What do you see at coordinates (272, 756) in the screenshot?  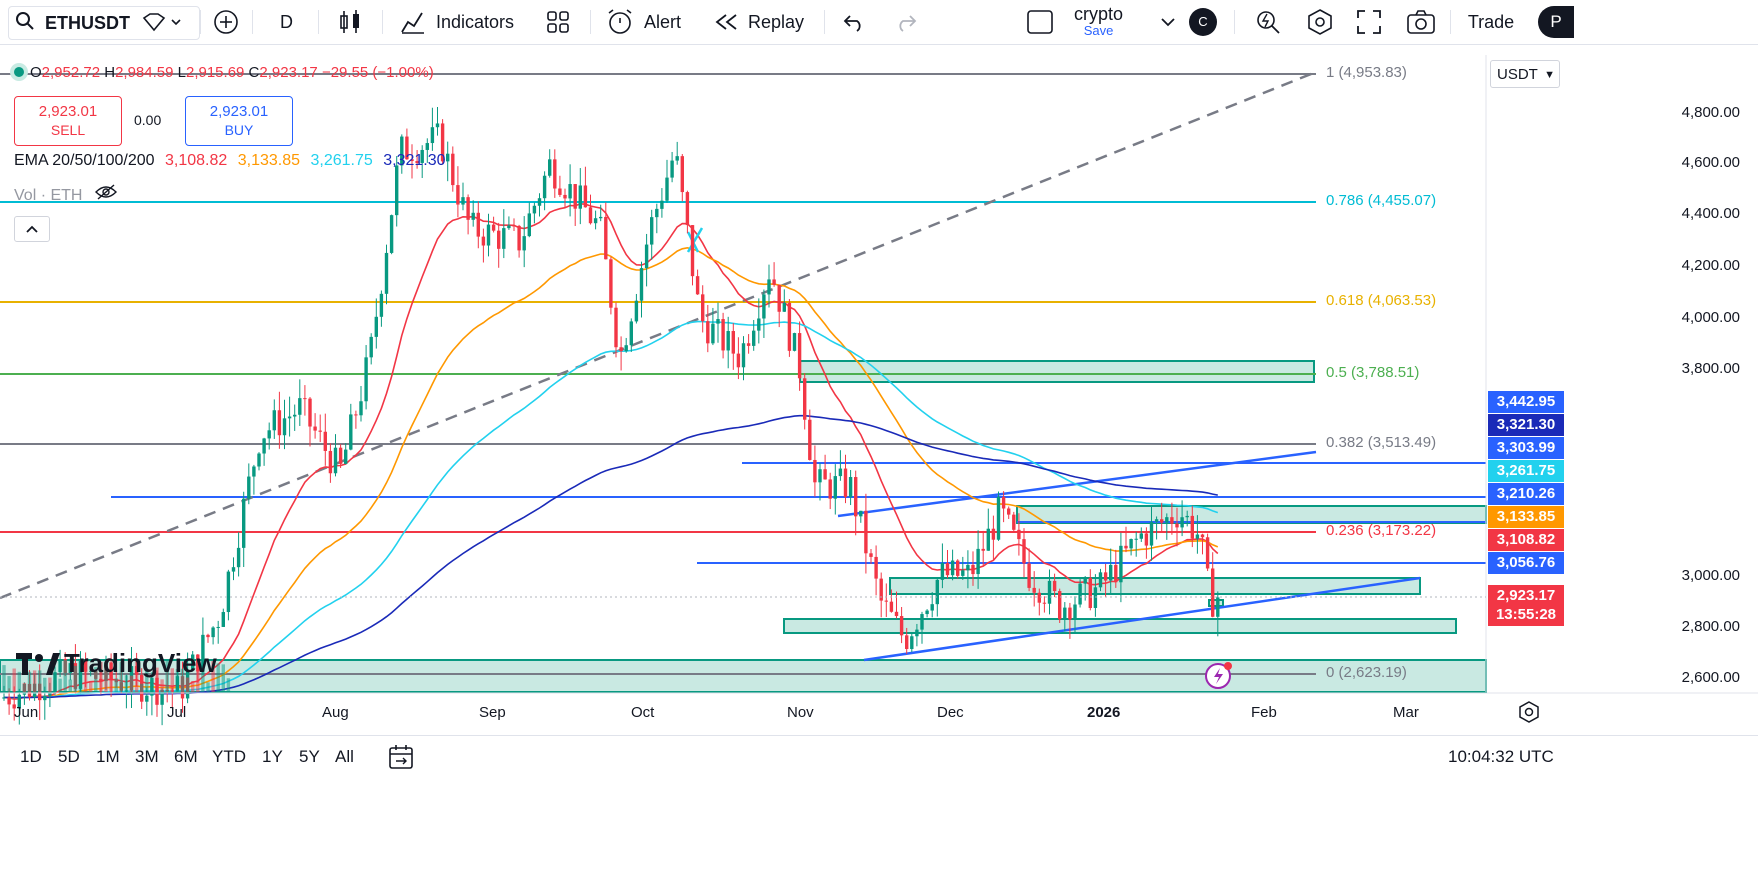 I see `range-button-1y: 1Y` at bounding box center [272, 756].